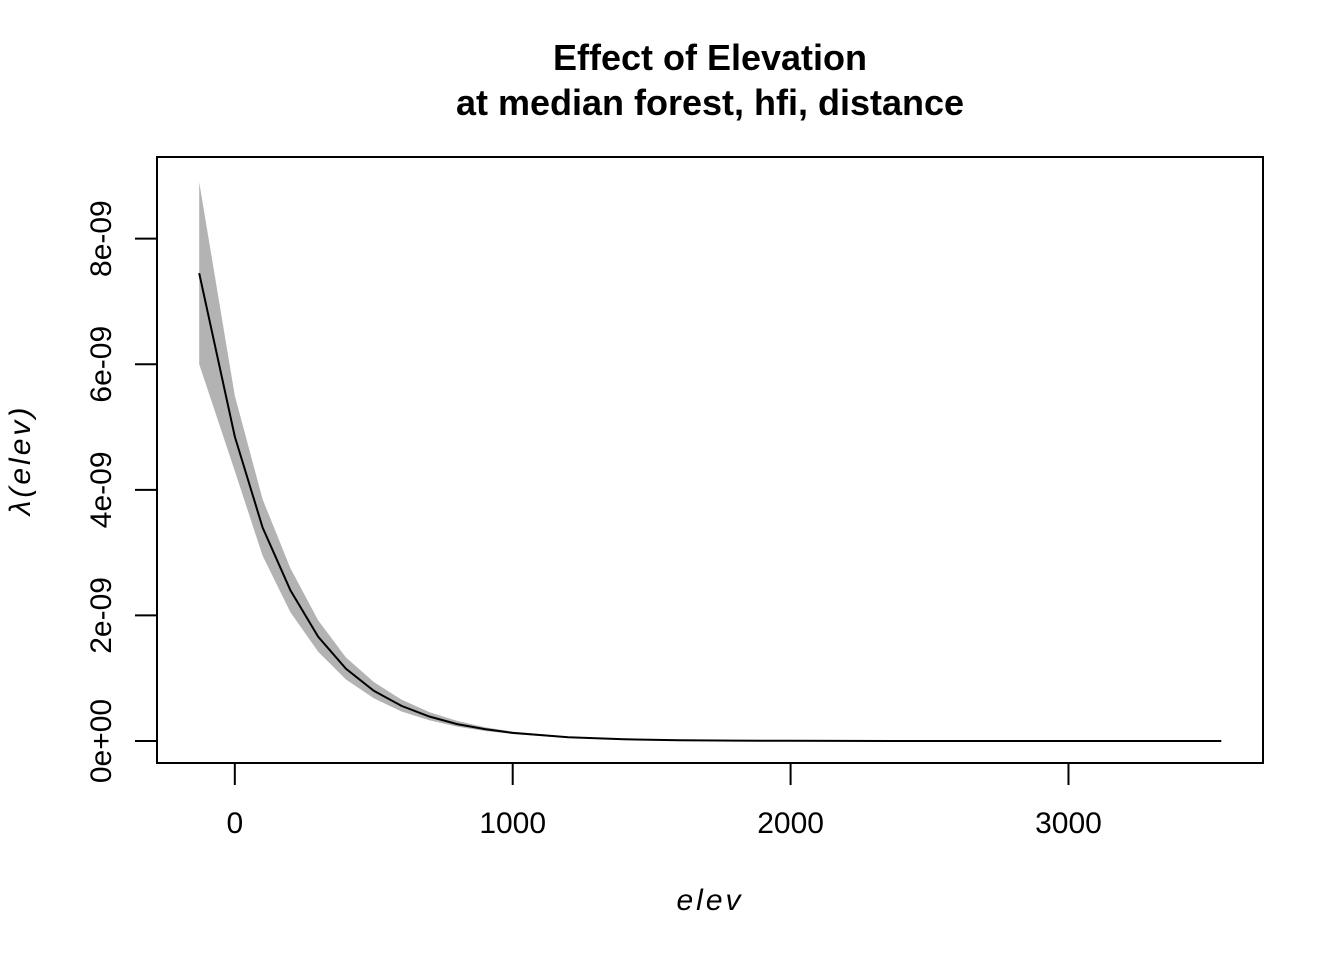  I want to click on y-tick-label: 2e-09, so click(101, 615).